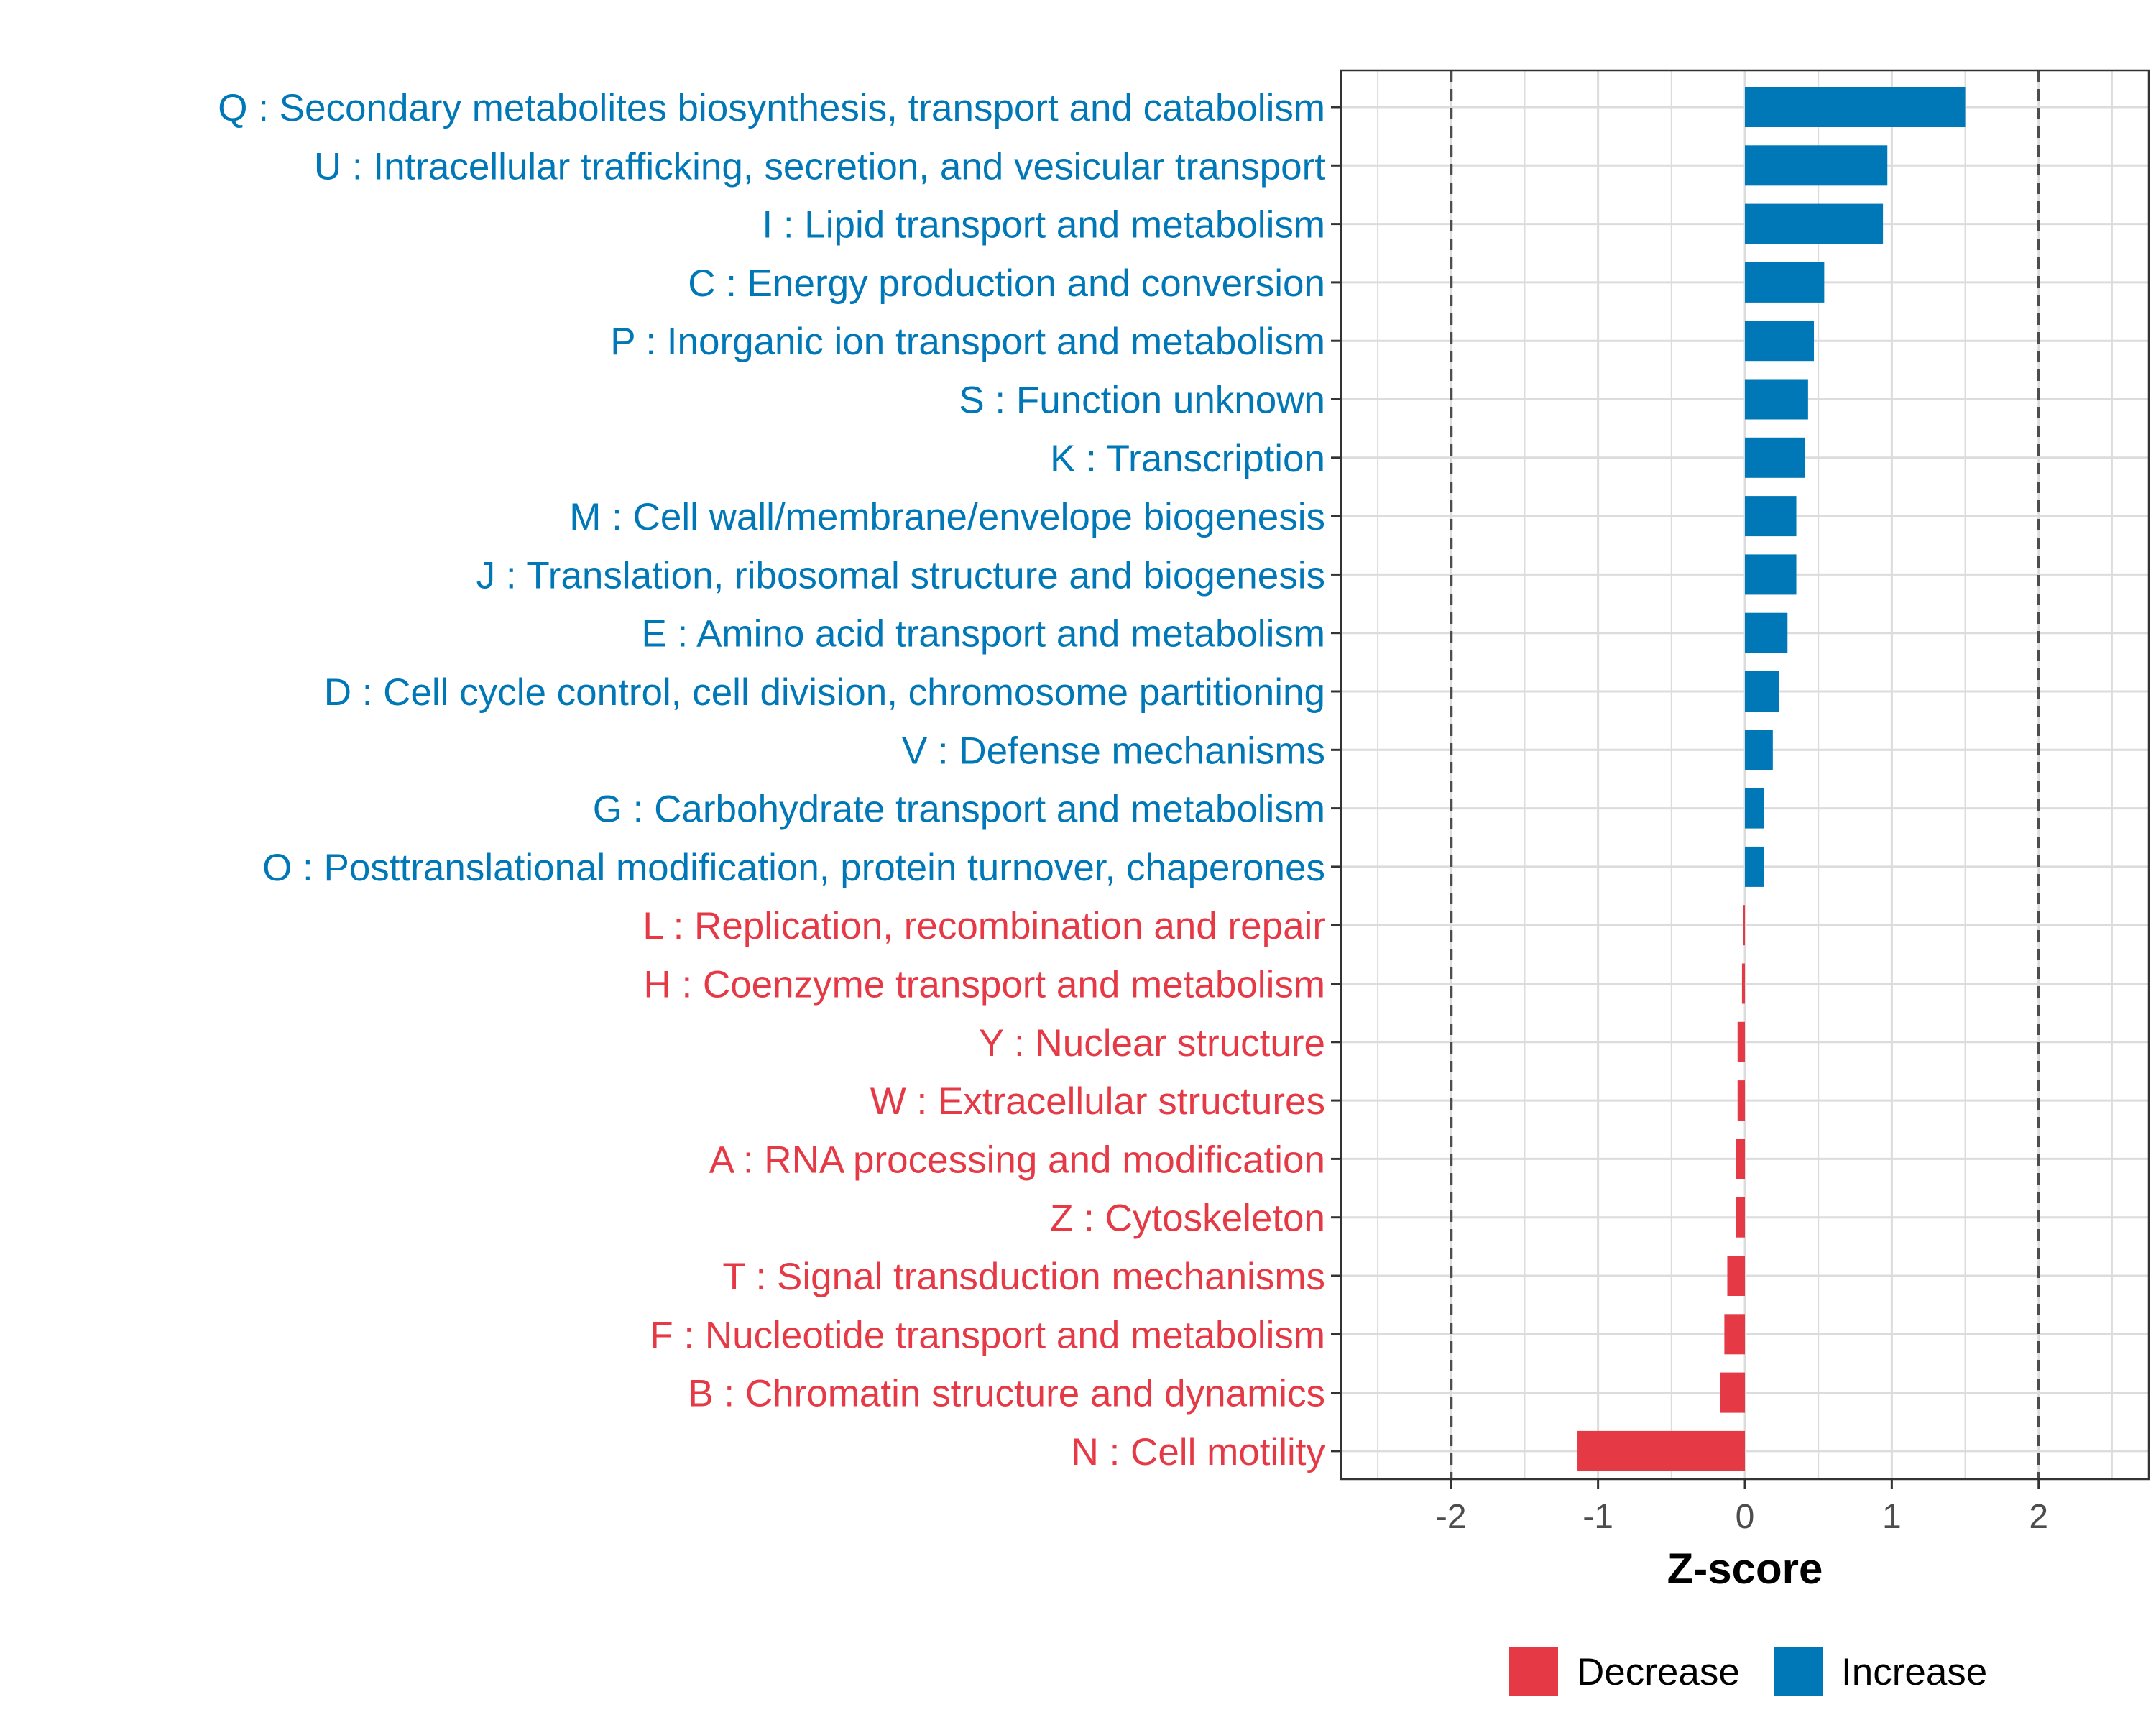  What do you see at coordinates (1598, 1517) in the screenshot?
I see `x-tick-label: -1` at bounding box center [1598, 1517].